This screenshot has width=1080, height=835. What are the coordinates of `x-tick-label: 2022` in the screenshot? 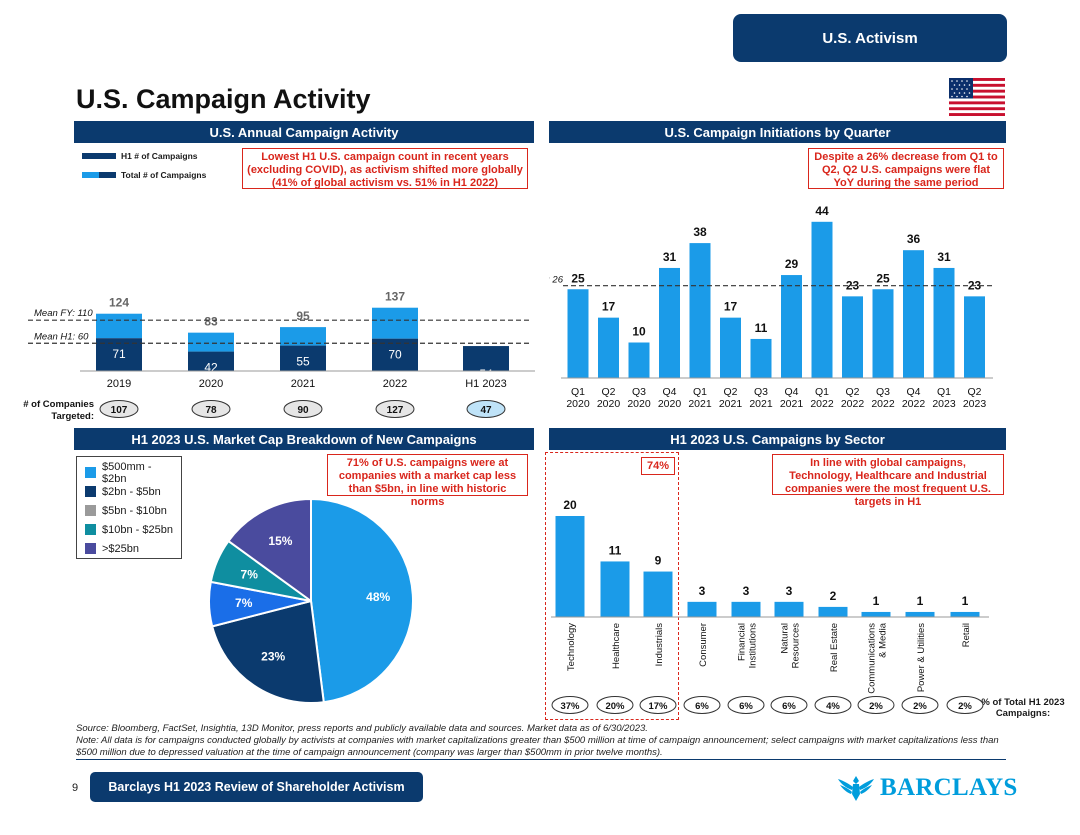 It's located at (395, 384).